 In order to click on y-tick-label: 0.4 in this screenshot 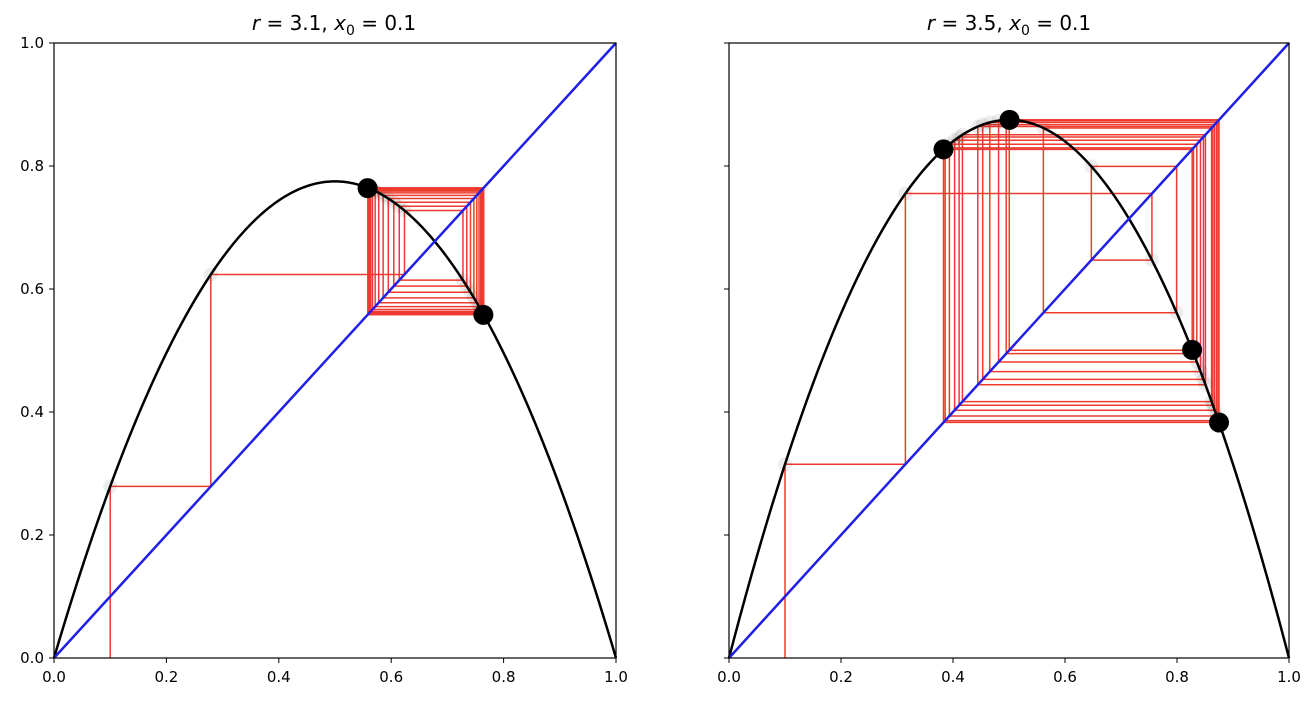, I will do `click(32, 412)`.